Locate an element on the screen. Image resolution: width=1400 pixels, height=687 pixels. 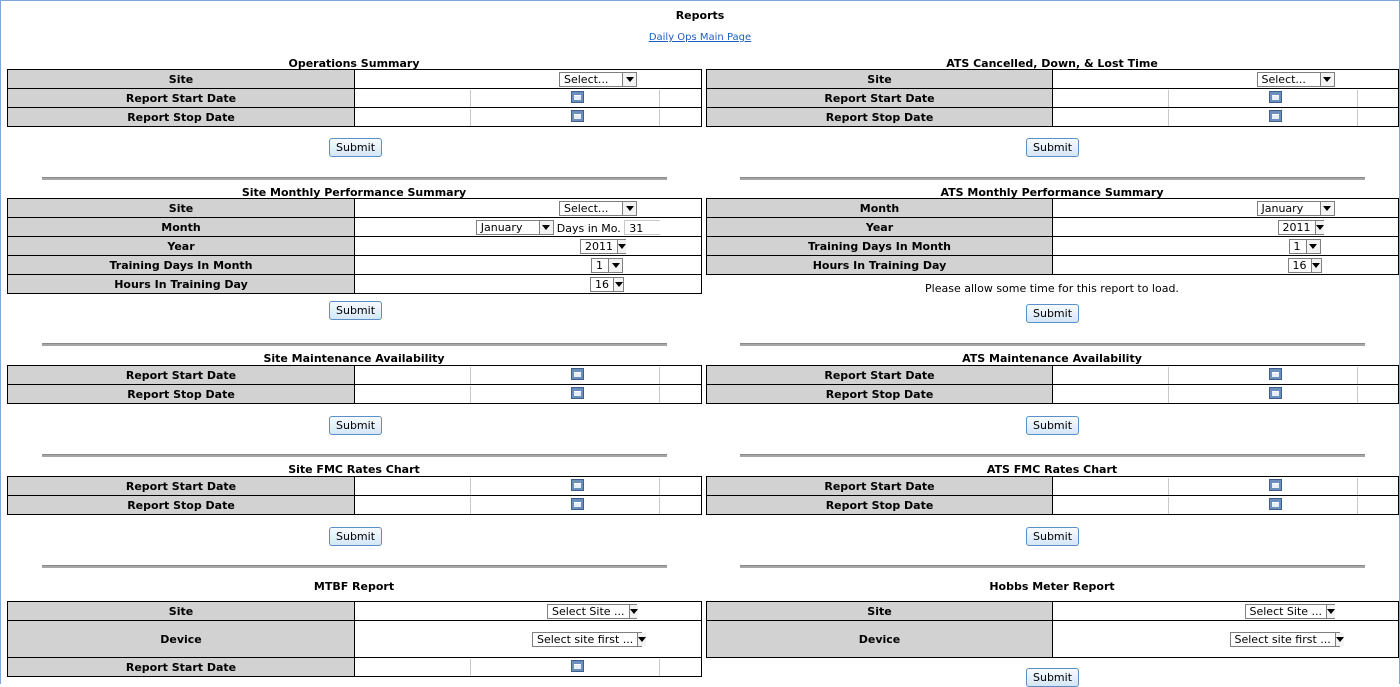
hours-cell: 16 is located at coordinates (1225, 265).